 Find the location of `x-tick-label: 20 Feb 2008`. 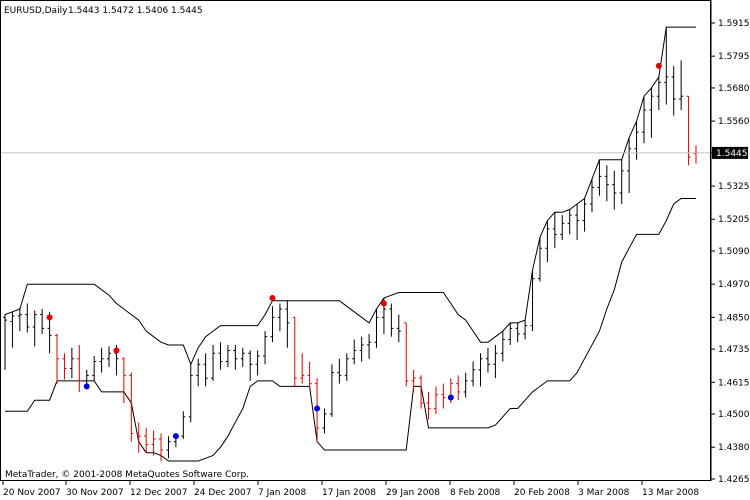

x-tick-label: 20 Feb 2008 is located at coordinates (542, 493).